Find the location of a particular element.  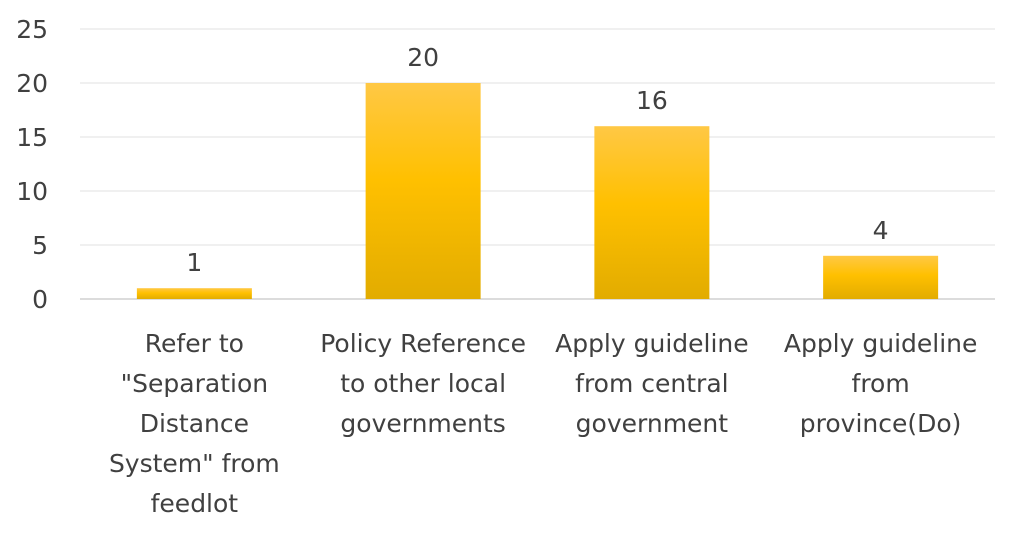

category-label-line: to other local is located at coordinates (423, 383).